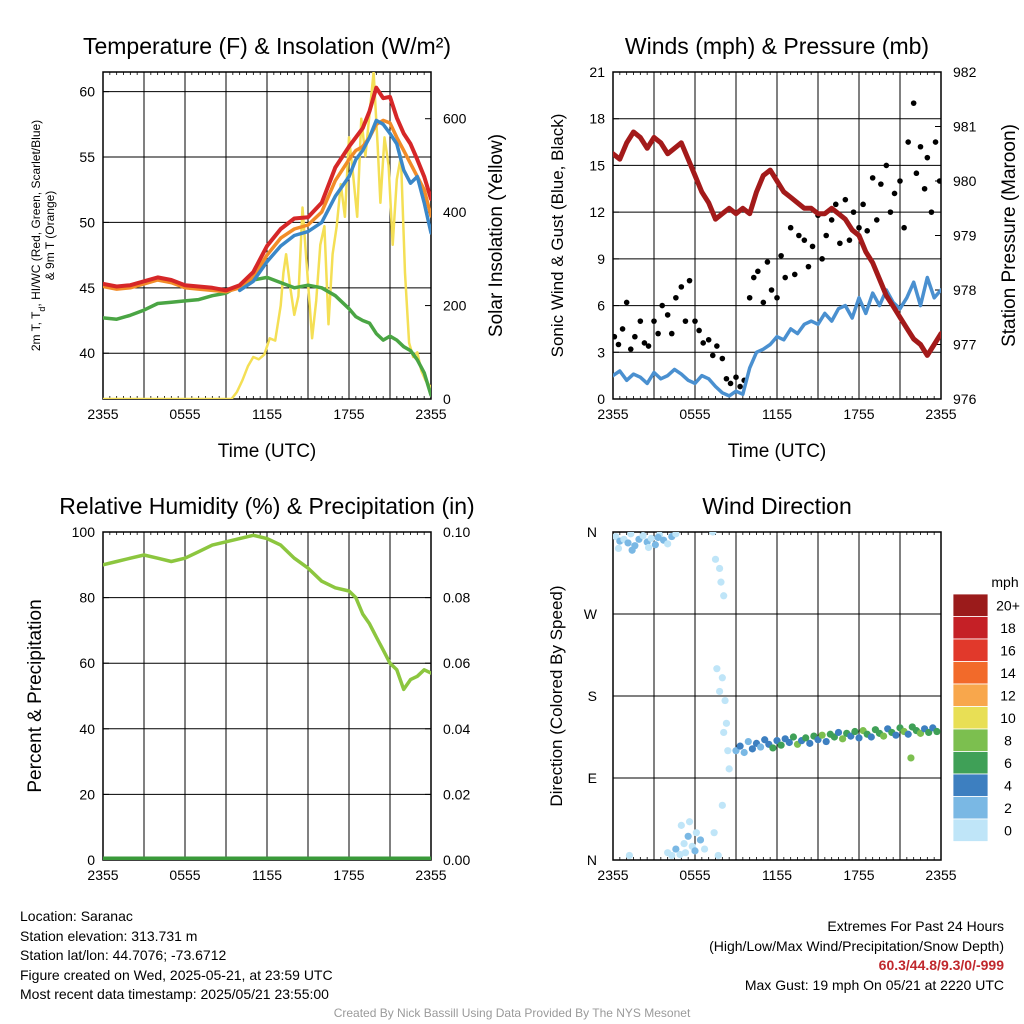  I want to click on panel-title: Temperature (F) & Insolation (W/m²), so click(267, 46).